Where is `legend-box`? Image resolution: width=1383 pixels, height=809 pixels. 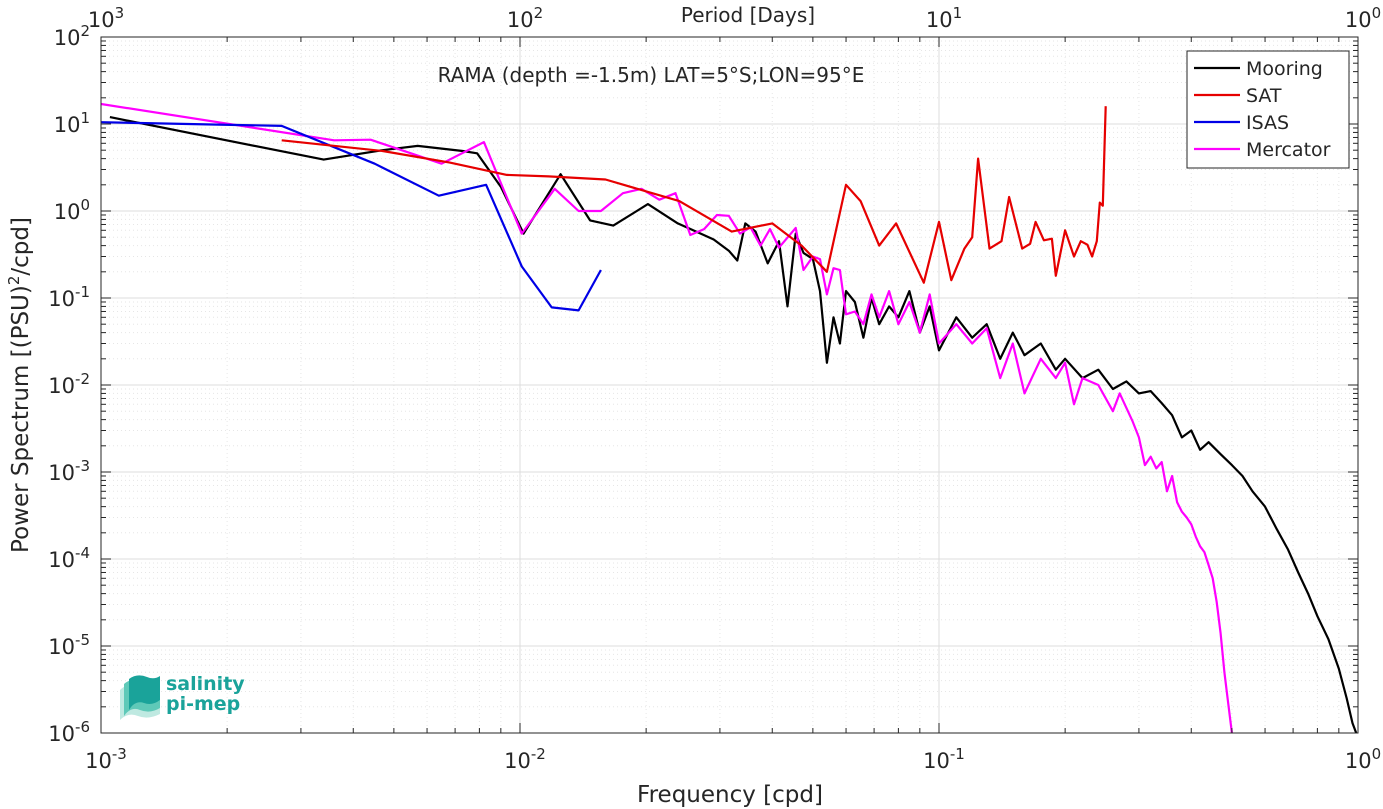 legend-box is located at coordinates (1268, 109).